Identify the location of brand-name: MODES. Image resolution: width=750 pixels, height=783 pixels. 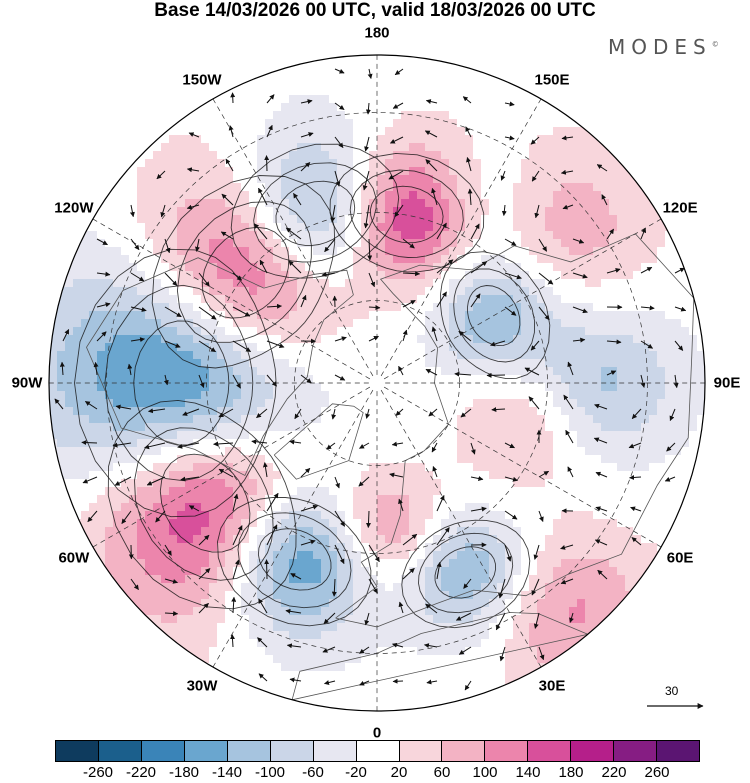
(660, 47).